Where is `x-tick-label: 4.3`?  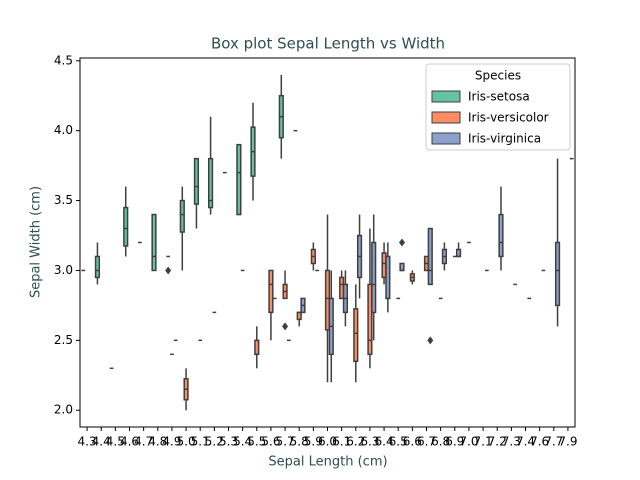
x-tick-label: 4.3 is located at coordinates (87, 442).